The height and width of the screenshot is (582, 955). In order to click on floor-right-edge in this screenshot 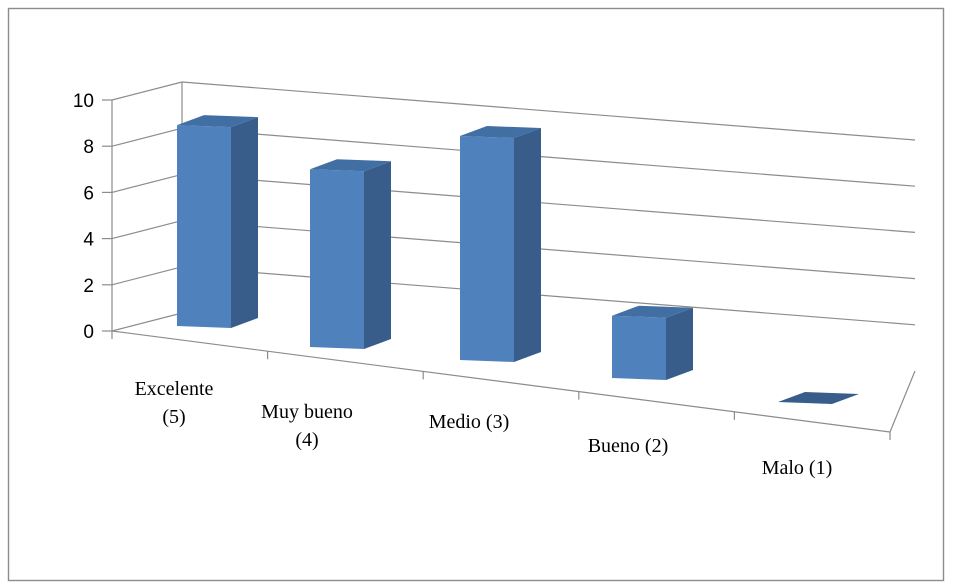, I will do `click(902, 401)`.